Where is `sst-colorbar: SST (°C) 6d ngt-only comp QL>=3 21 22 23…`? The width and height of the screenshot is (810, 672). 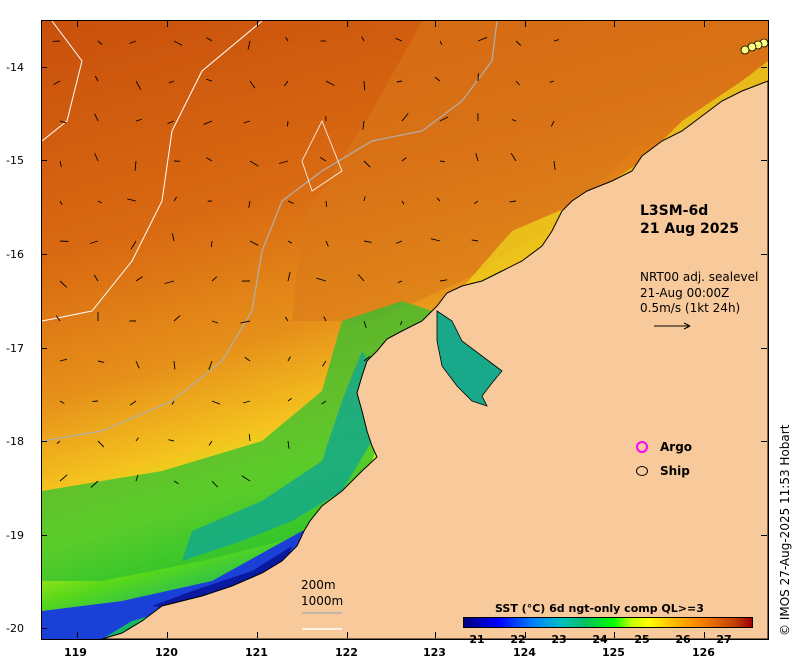
sst-colorbar: SST (°C) 6d ngt-only comp QL>=3 21 22 23… is located at coordinates (605, 623).